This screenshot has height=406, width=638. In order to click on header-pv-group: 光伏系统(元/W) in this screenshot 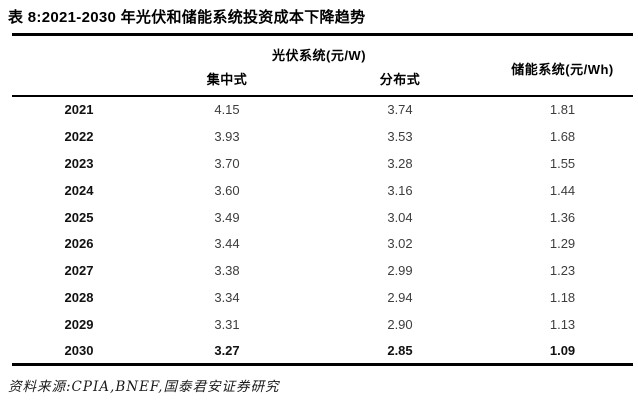, I will do `click(319, 55)`.